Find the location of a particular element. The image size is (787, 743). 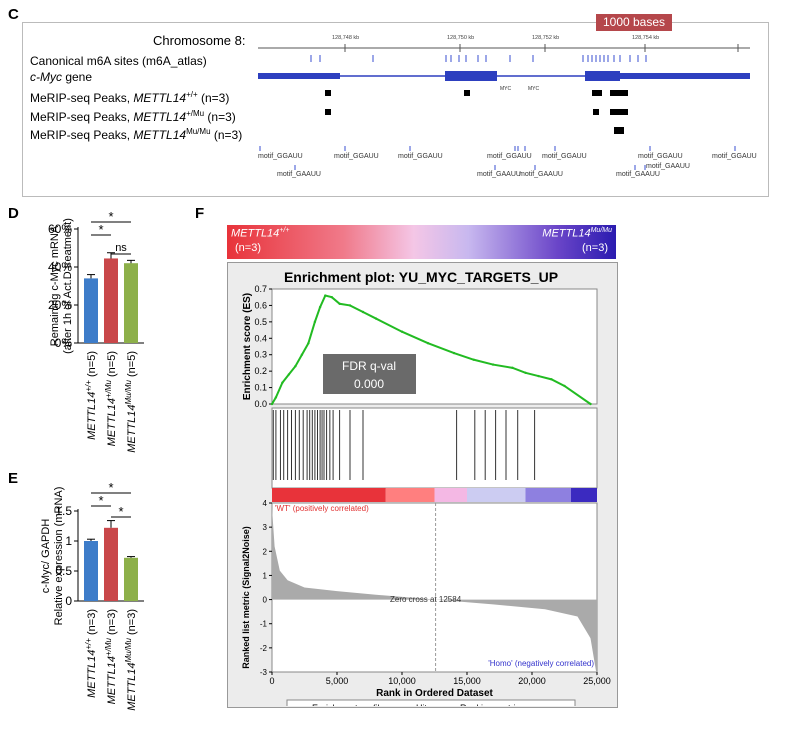

c-myc-gene-model: MYC MYC is located at coordinates (504, 81).